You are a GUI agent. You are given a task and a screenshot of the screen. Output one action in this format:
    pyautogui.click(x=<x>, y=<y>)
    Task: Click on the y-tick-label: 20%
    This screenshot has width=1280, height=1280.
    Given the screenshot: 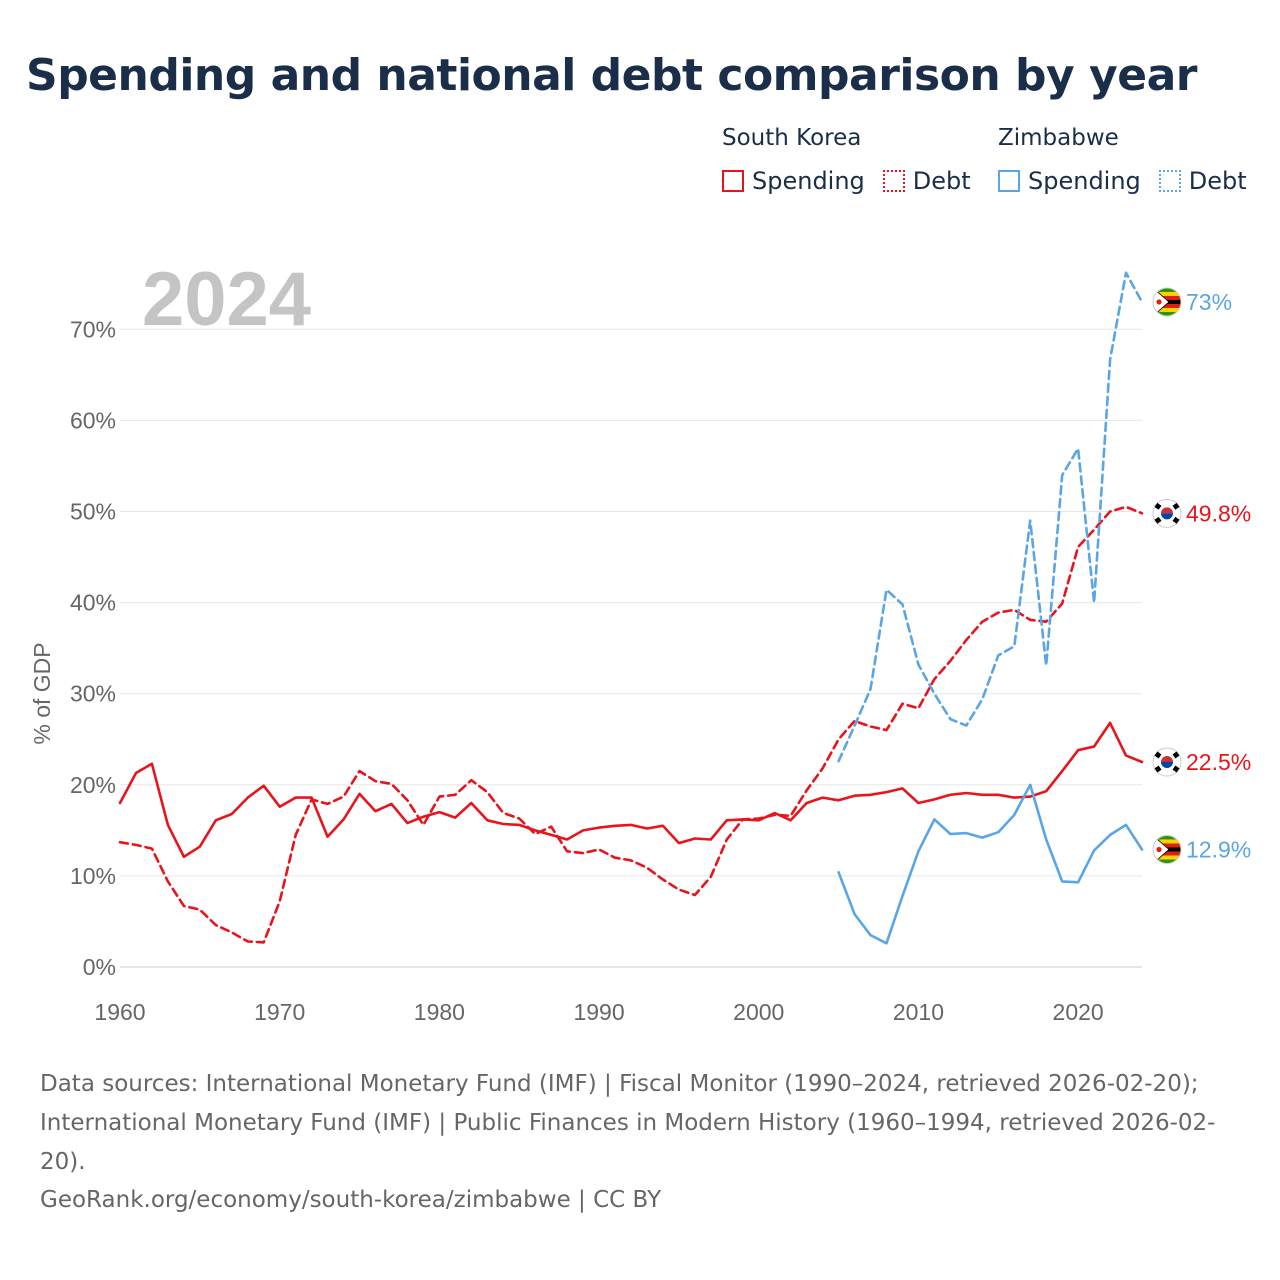 What is the action you would take?
    pyautogui.click(x=93, y=785)
    